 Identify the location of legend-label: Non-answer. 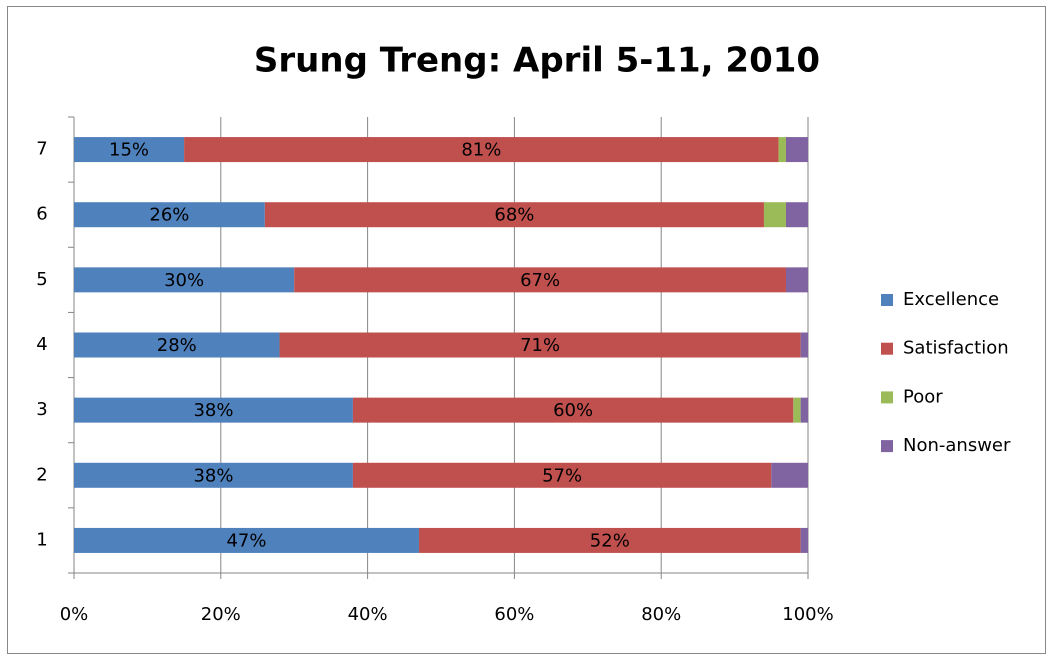
(957, 445).